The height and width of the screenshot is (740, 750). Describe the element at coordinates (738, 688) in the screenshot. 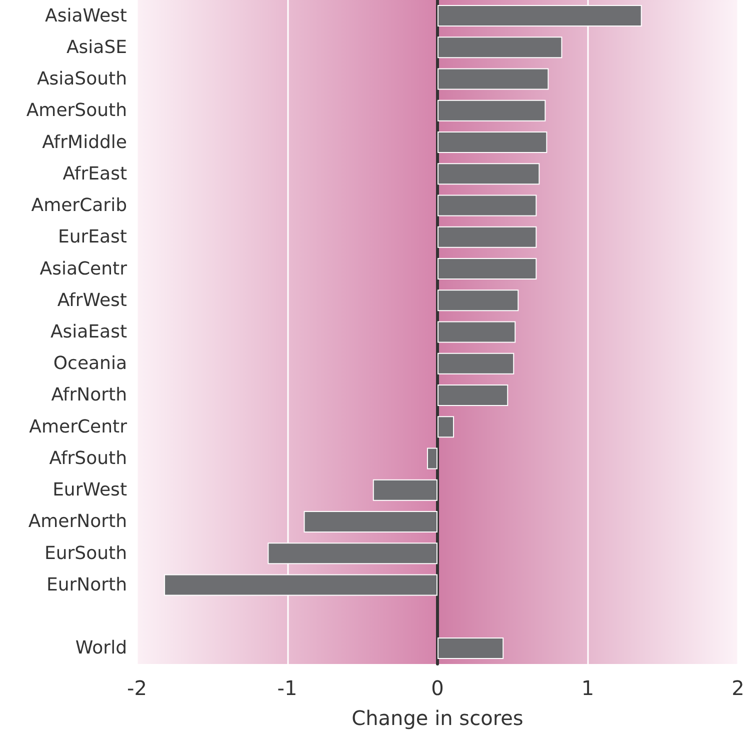

I see `x-tick-label: 2` at that location.